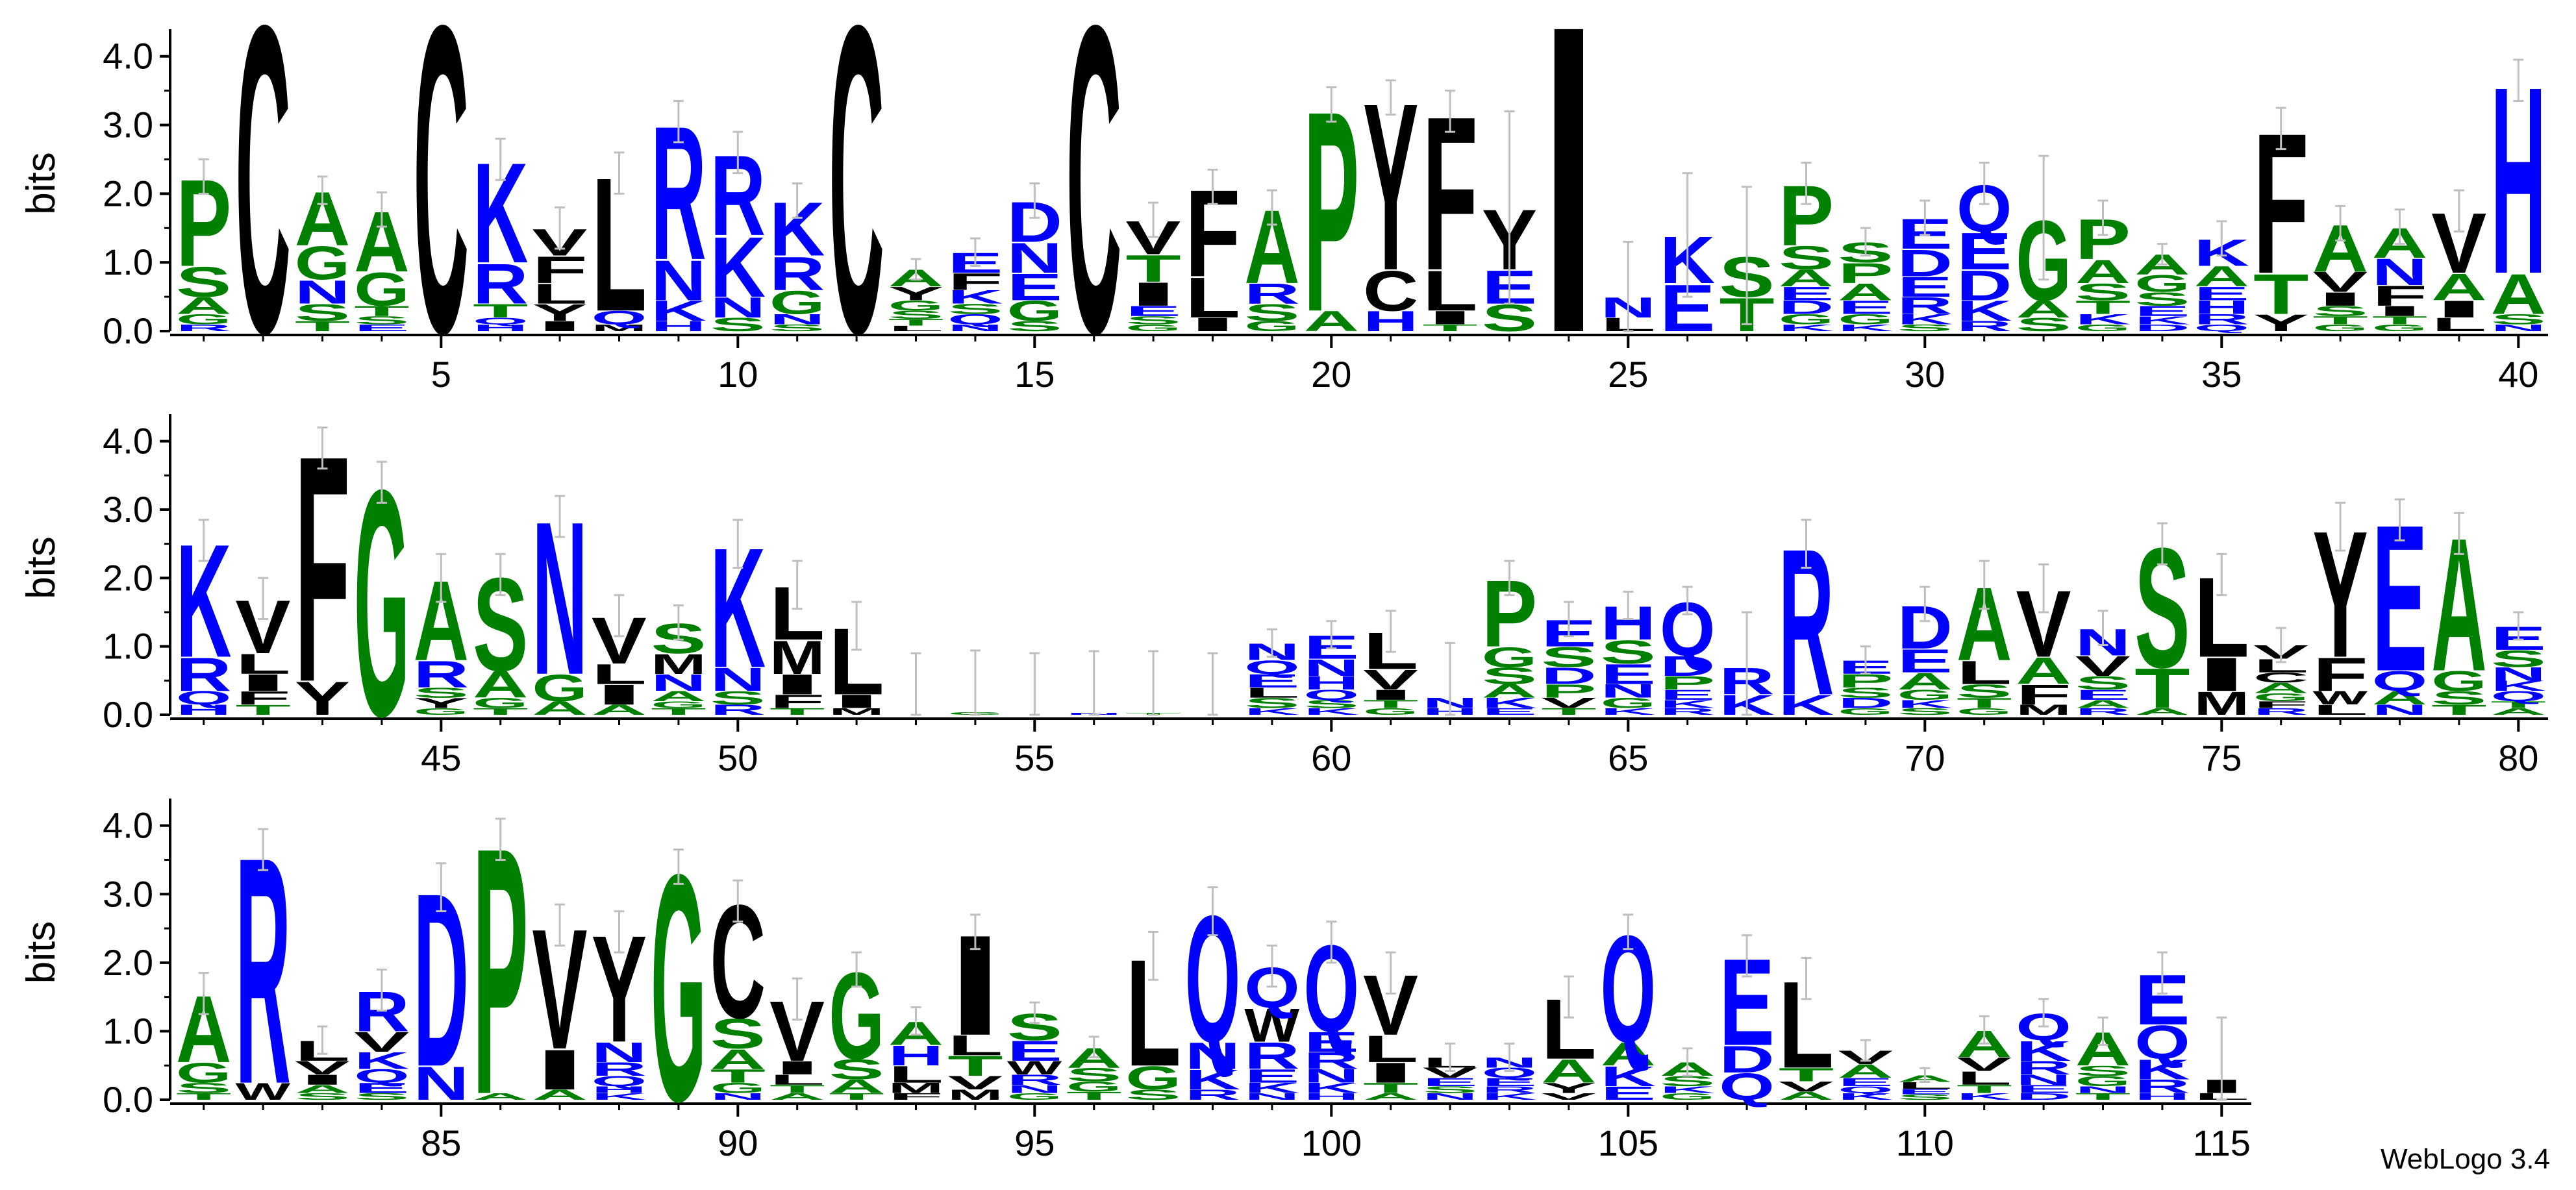 The image size is (2576, 1190). What do you see at coordinates (2043, 1089) in the screenshot?
I see `logo-letter-E-pos-112: E` at bounding box center [2043, 1089].